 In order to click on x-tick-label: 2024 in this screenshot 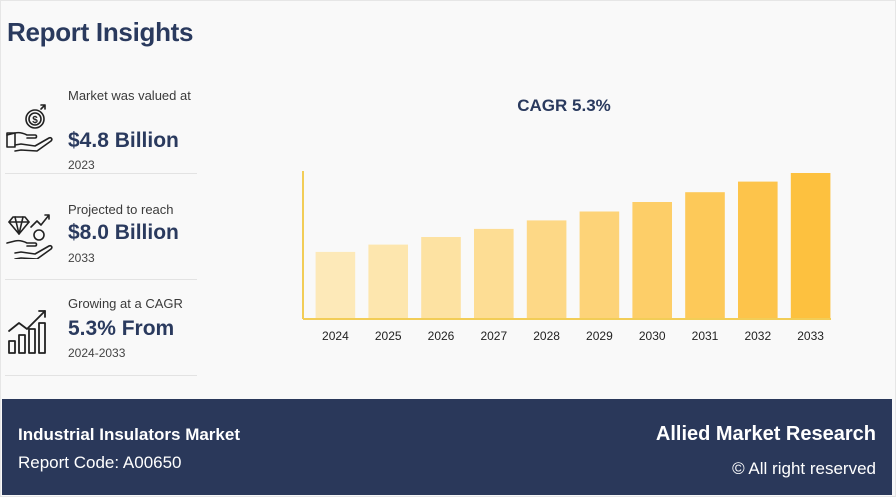, I will do `click(335, 336)`.